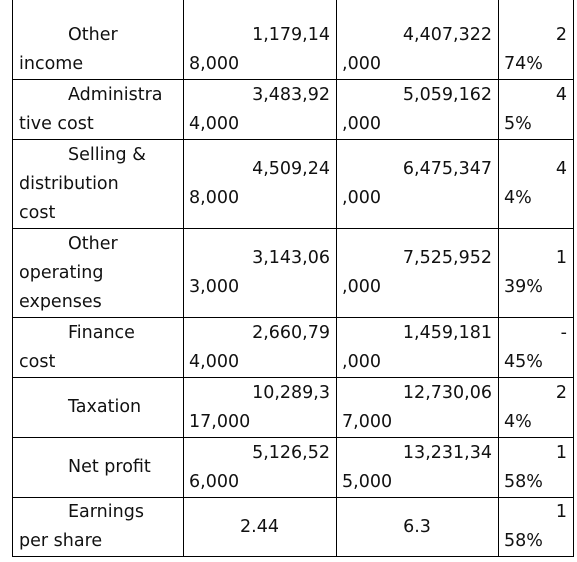 The image size is (577, 562). I want to click on cell-value: 6,475,347, so click(447, 169).